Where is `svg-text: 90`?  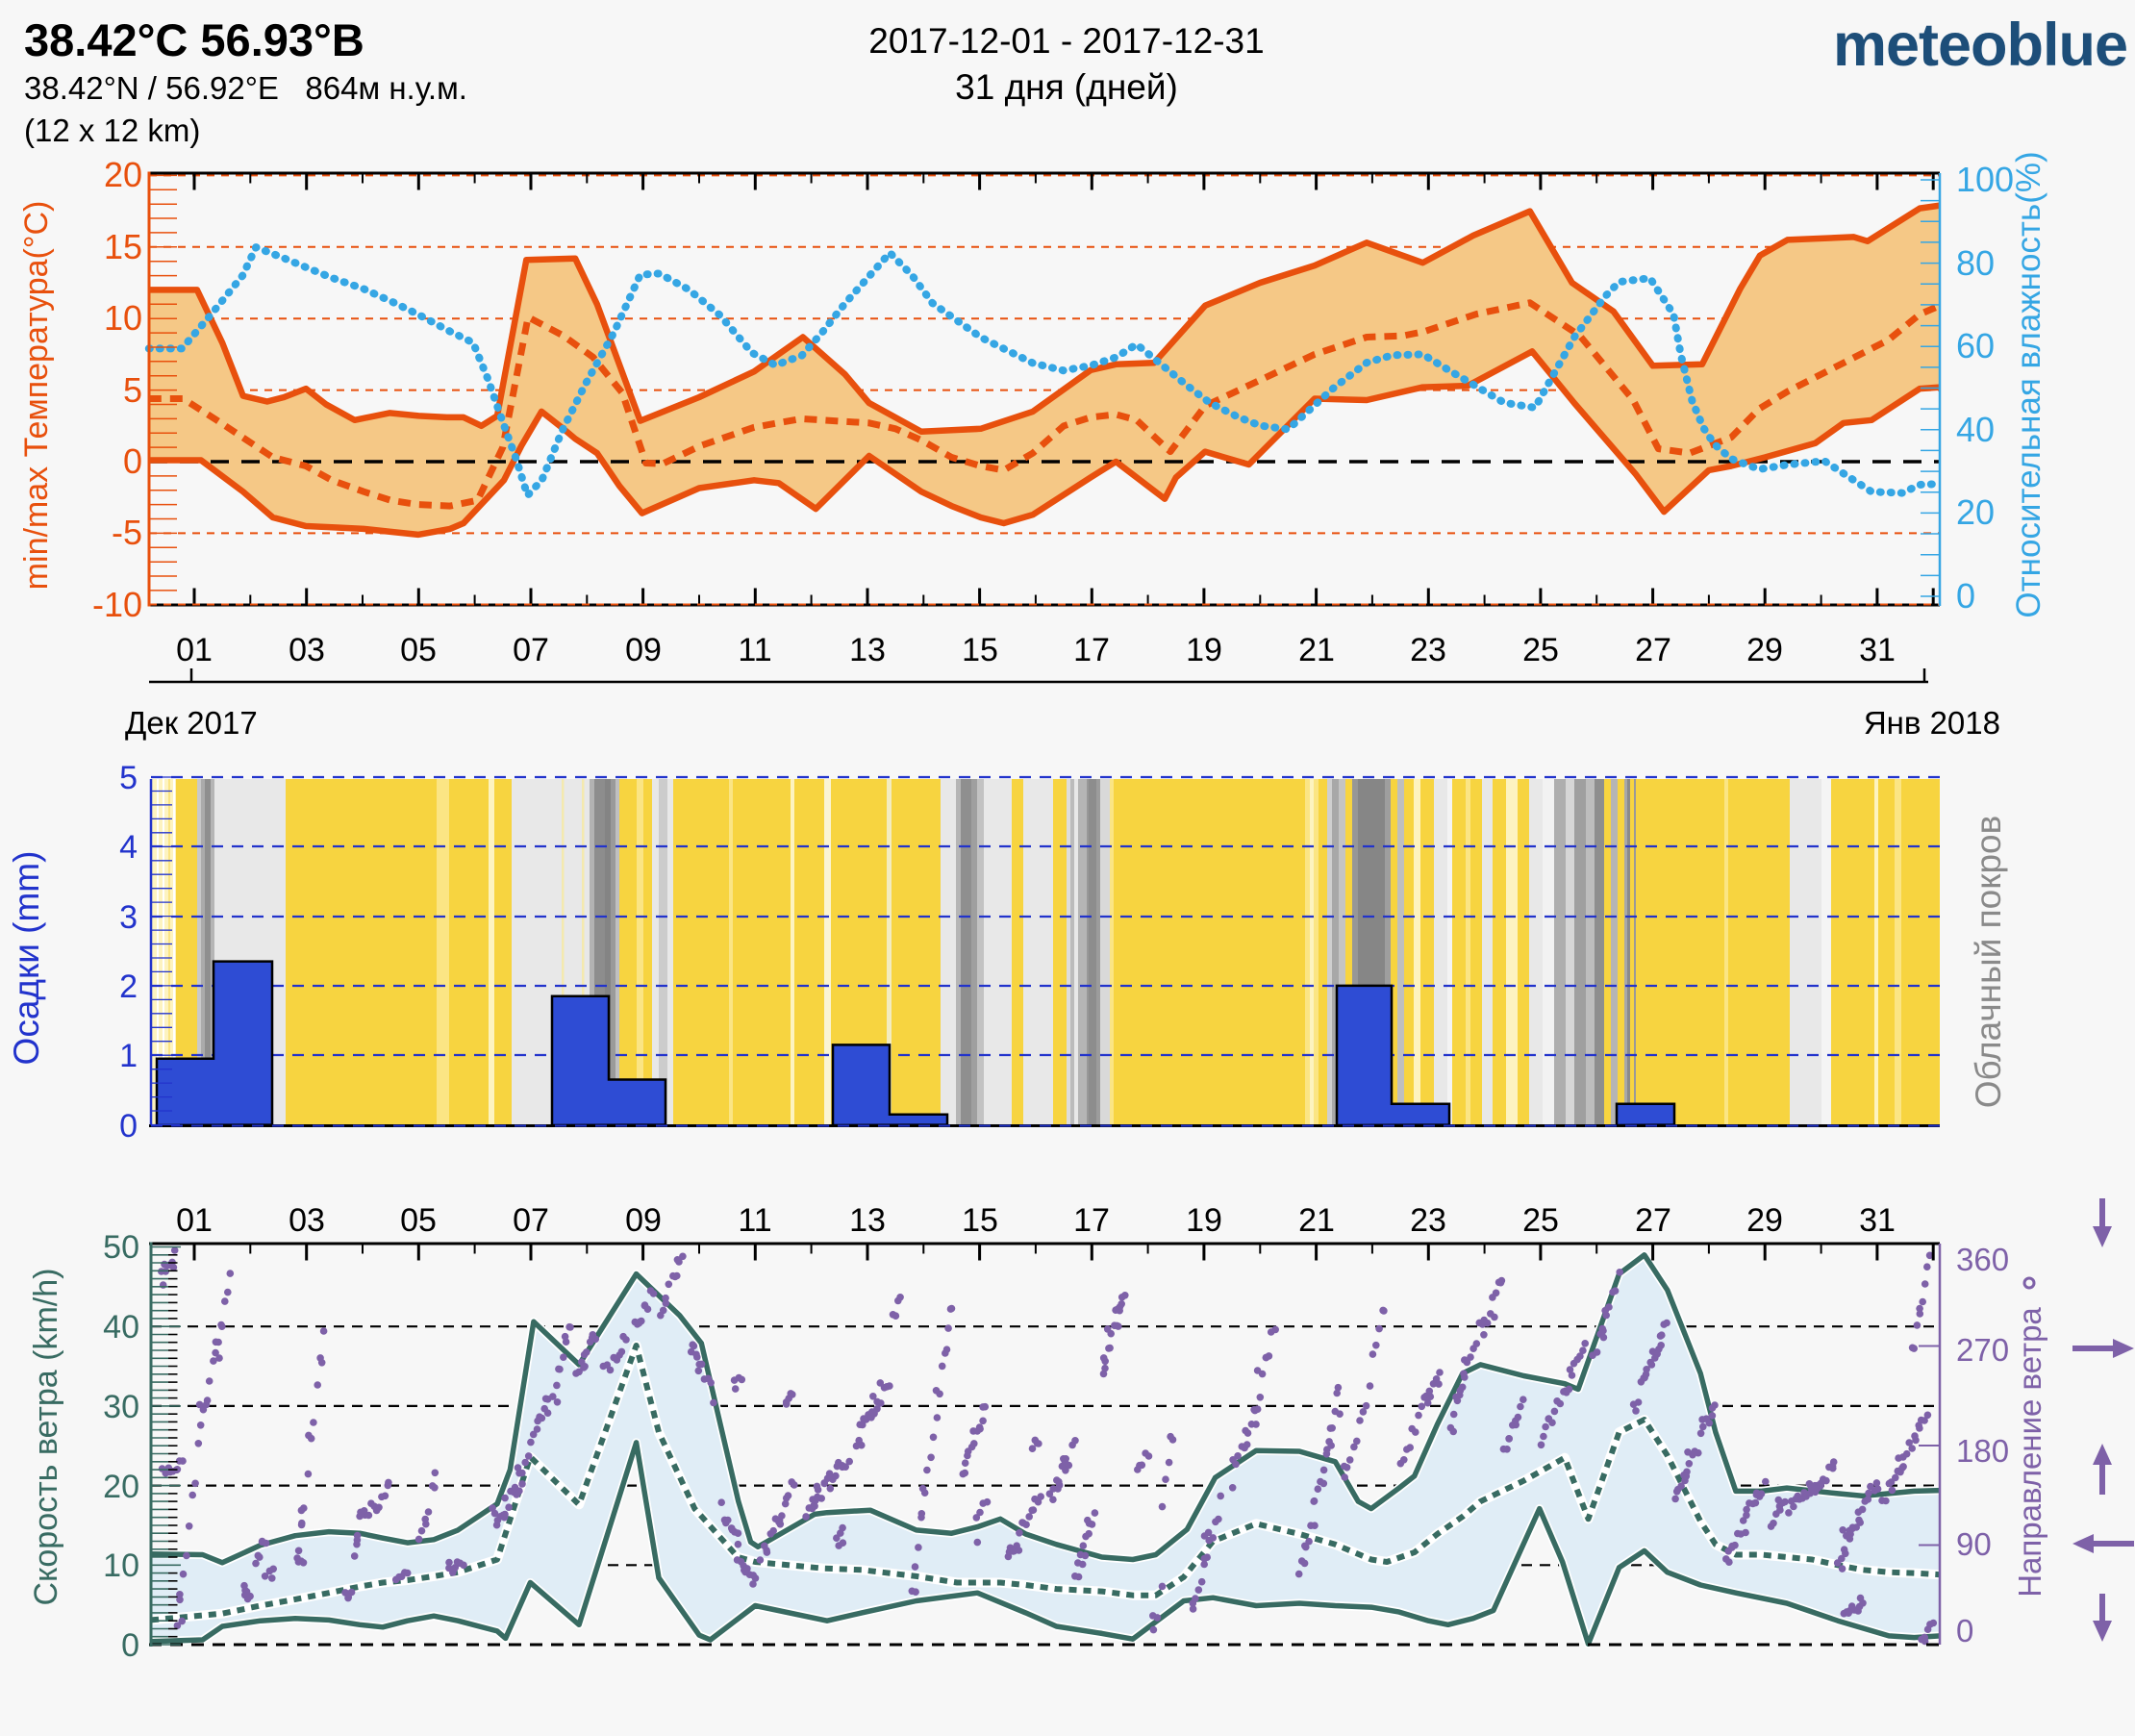 svg-text: 90 is located at coordinates (1974, 1544).